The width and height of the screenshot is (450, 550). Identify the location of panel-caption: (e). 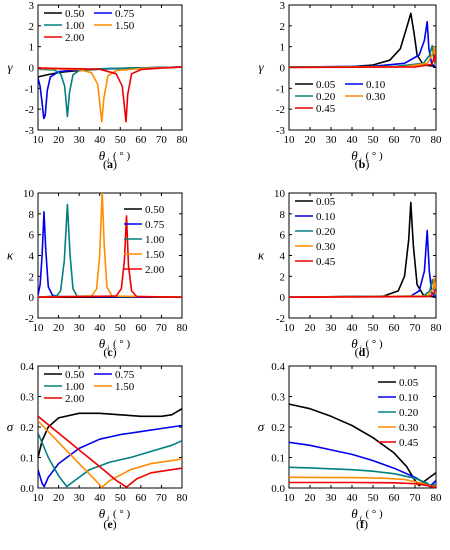
(109, 524).